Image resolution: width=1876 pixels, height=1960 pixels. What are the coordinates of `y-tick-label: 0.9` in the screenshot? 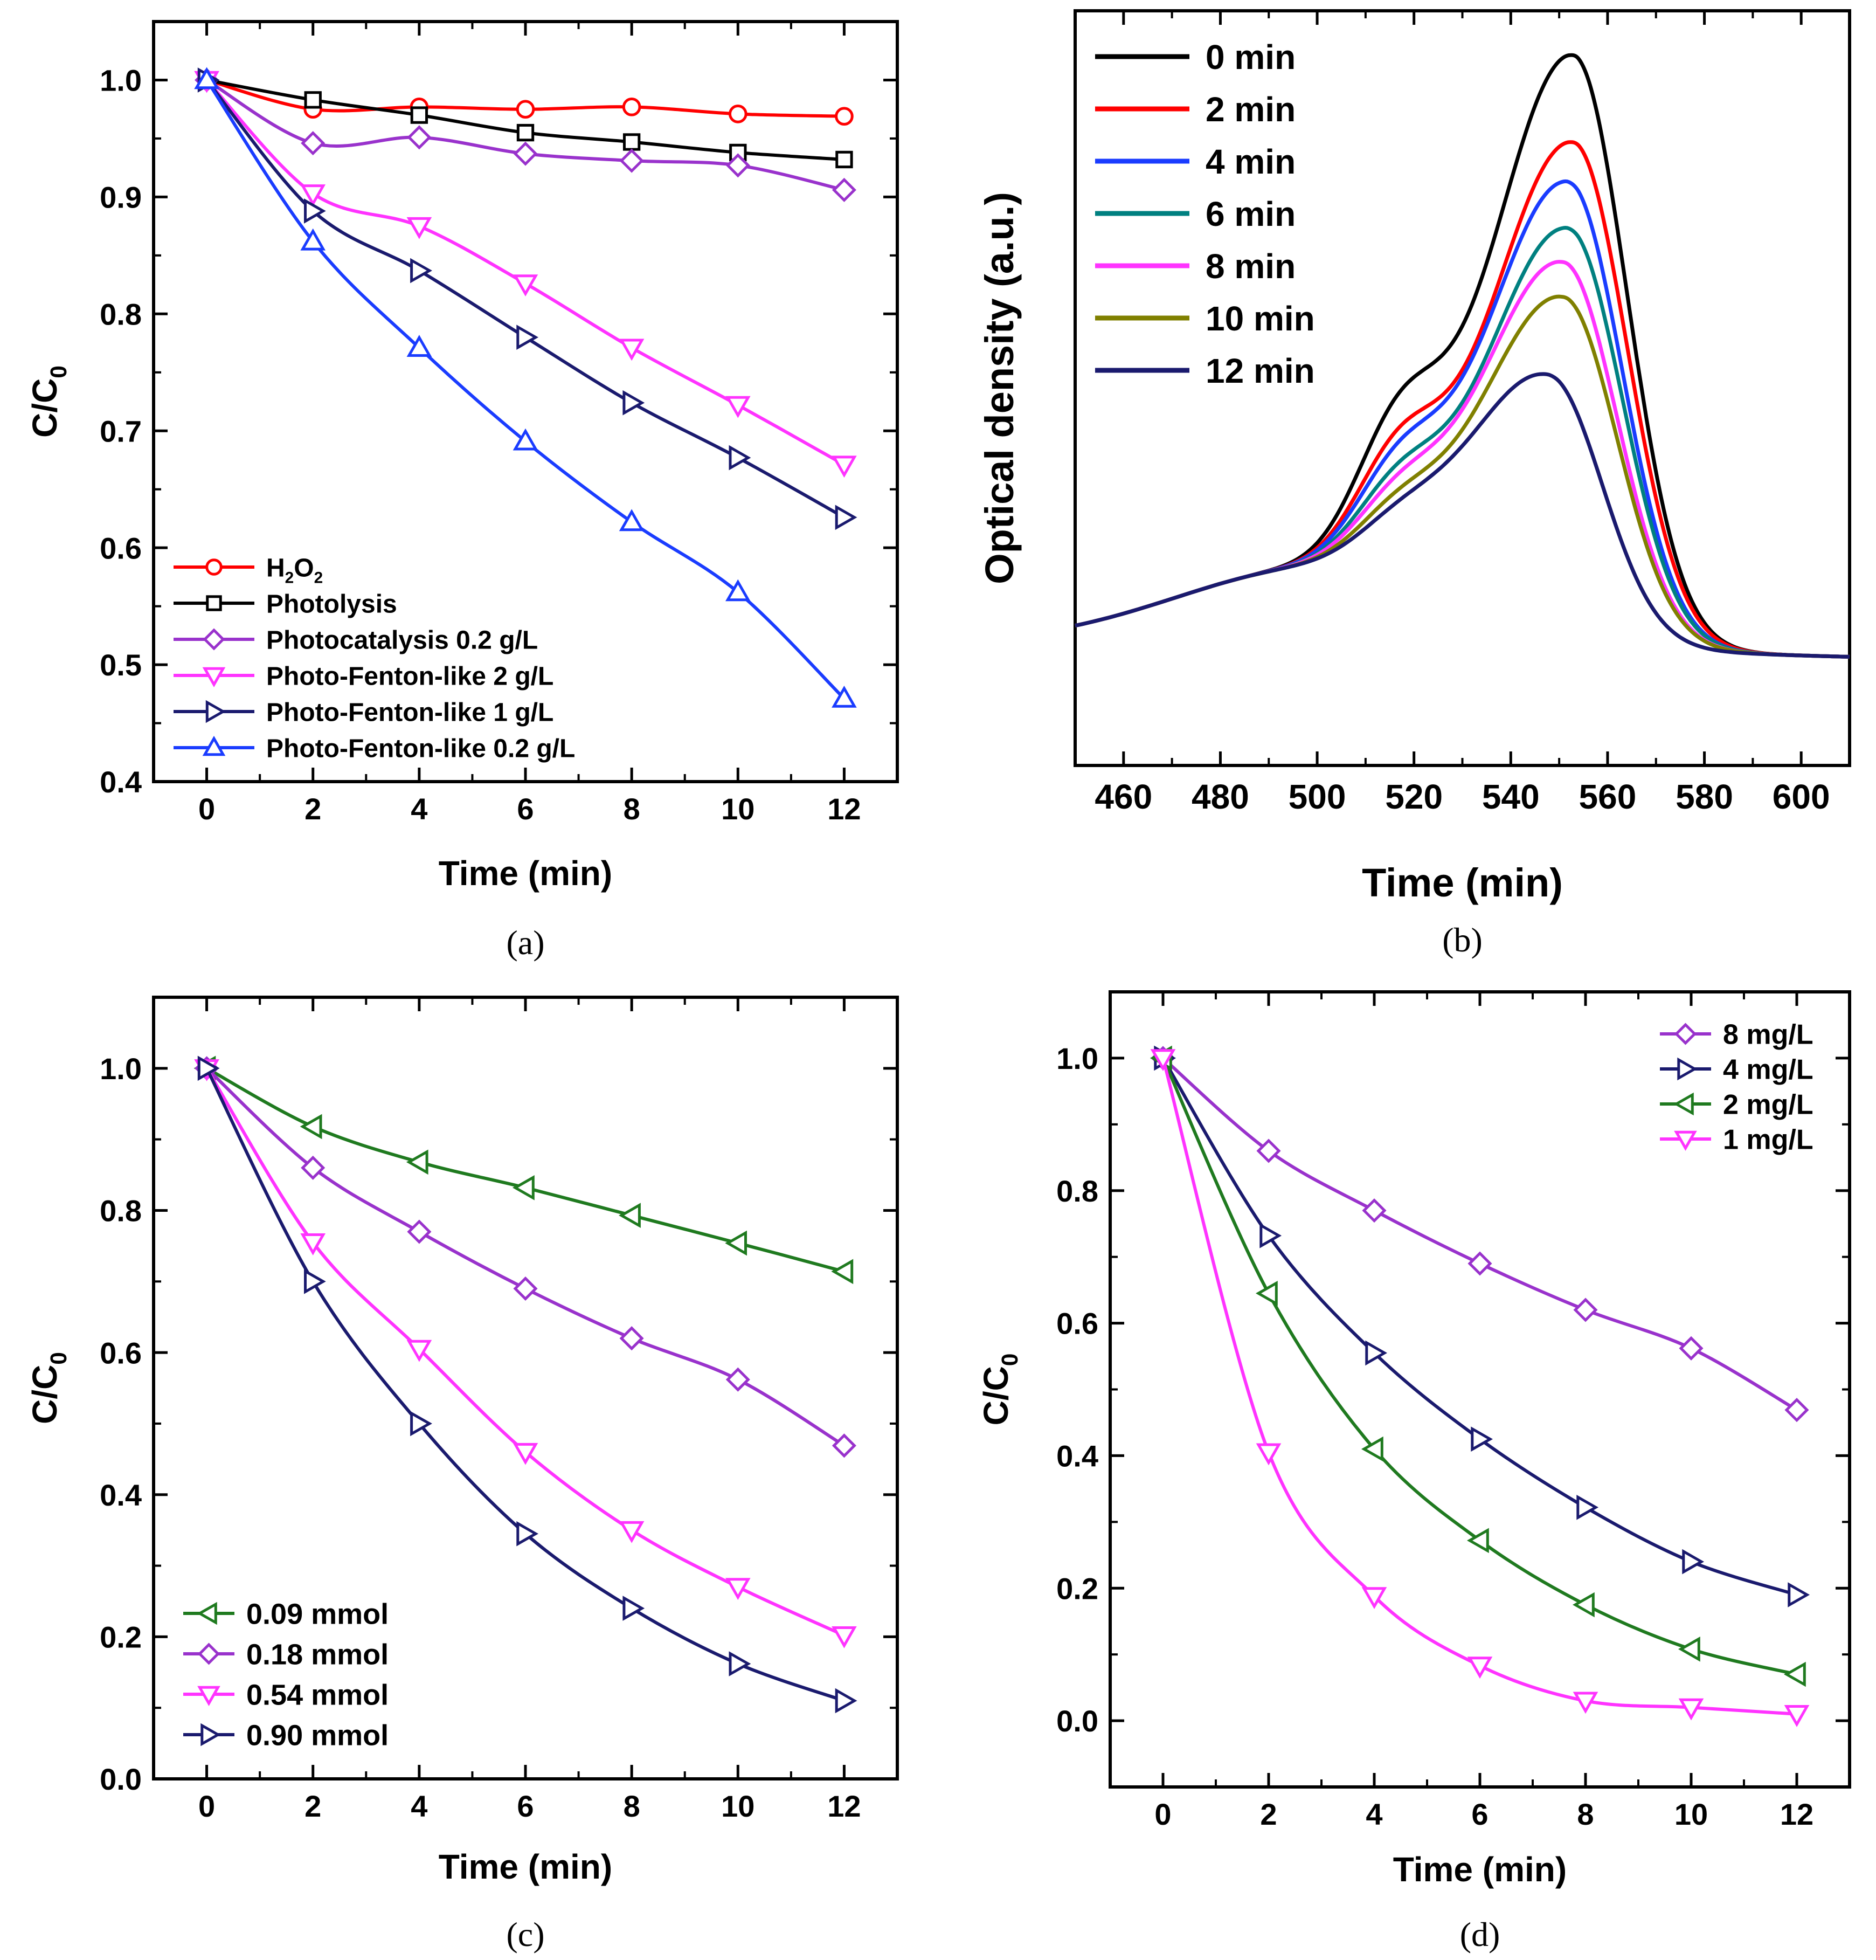 It's located at (121, 198).